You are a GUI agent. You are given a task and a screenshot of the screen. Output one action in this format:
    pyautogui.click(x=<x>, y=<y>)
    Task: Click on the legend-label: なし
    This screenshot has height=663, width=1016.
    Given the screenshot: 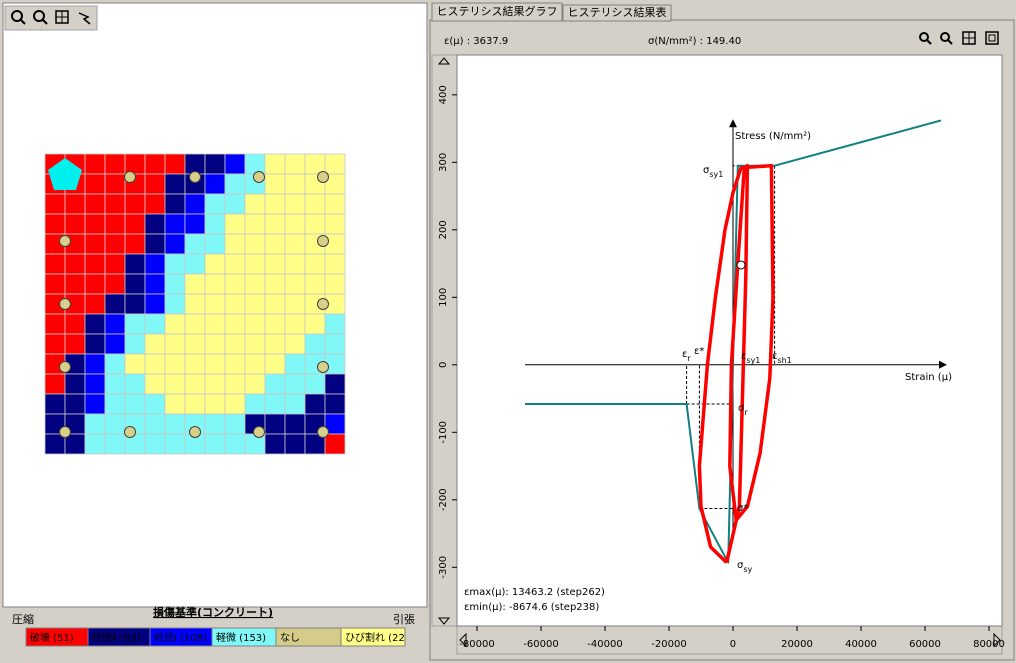 What is the action you would take?
    pyautogui.click(x=290, y=638)
    